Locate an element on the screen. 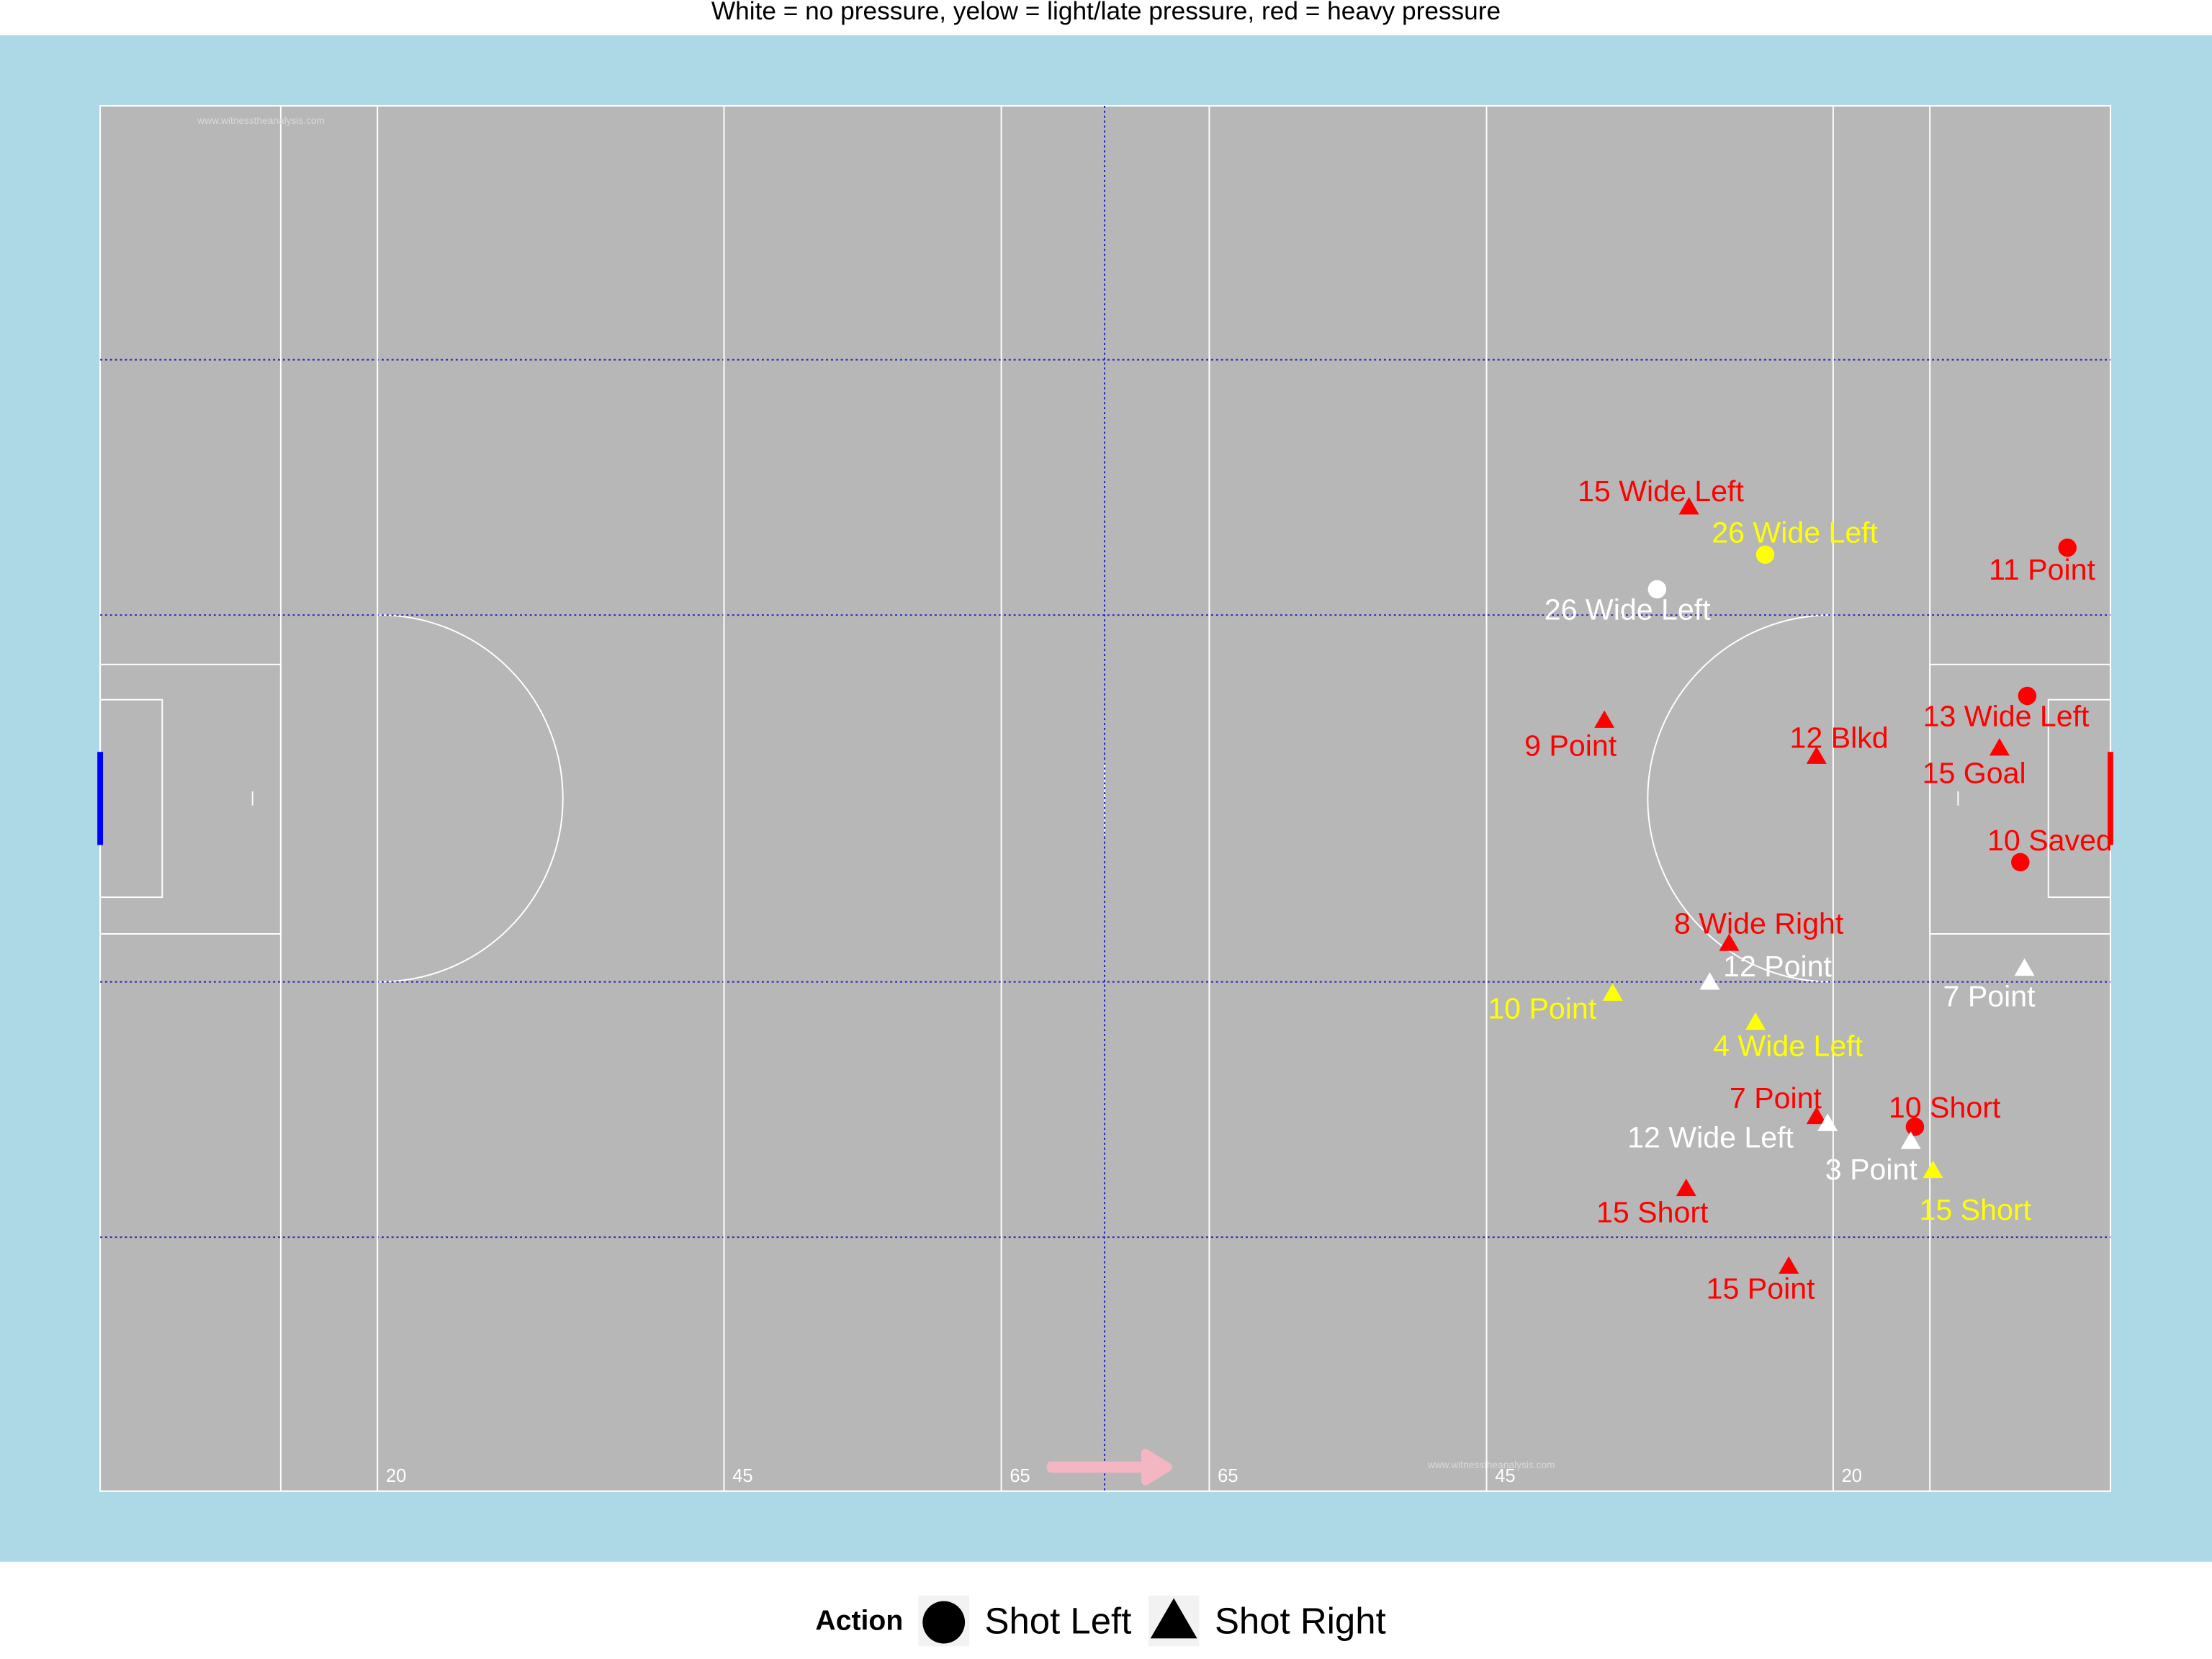 Image resolution: width=2212 pixels, height=1659 pixels. point-label: 15 Goal is located at coordinates (1975, 774).